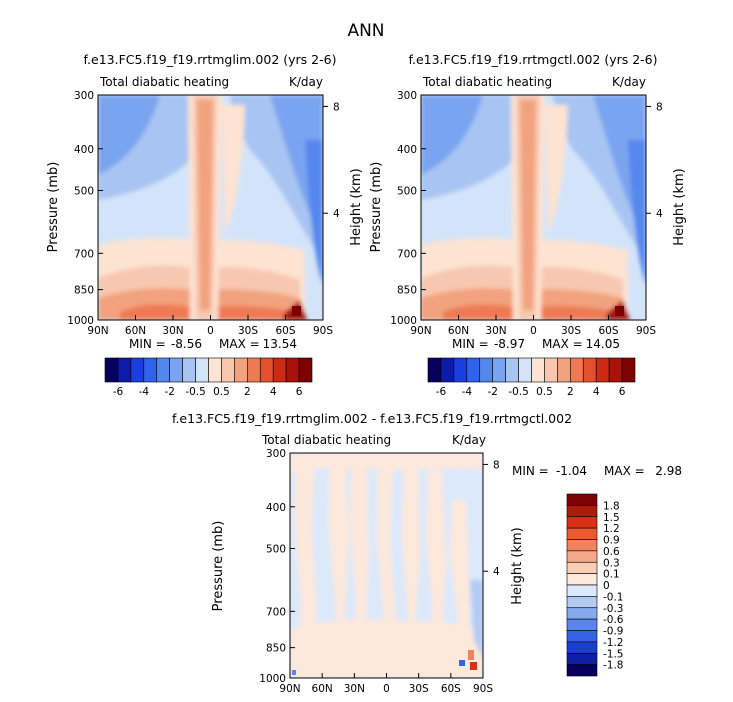  Describe the element at coordinates (611, 541) in the screenshot. I see `panel-c-colorbar-label: 0.9` at that location.